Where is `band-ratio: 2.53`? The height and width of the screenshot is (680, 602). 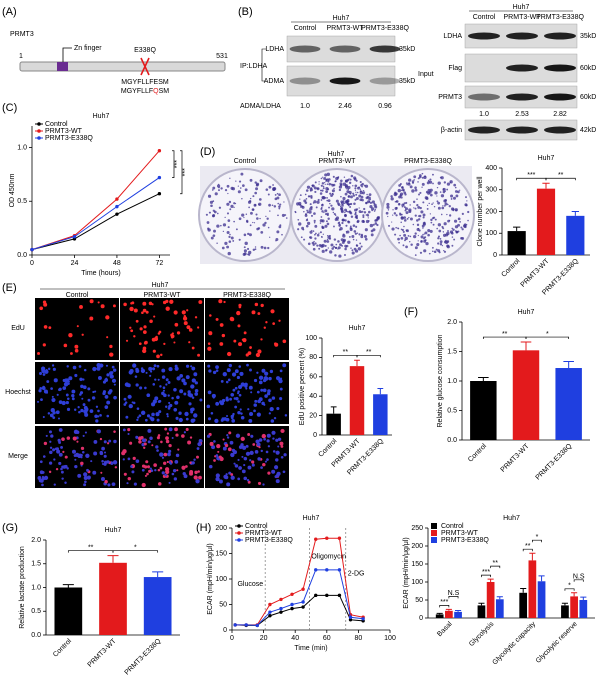
band-ratio: 2.53 is located at coordinates (522, 114).